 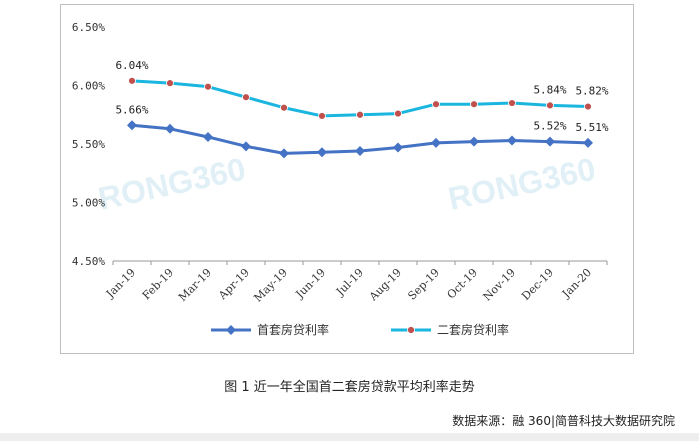 I want to click on x-tick-label: Feb-19, so click(x=158, y=284).